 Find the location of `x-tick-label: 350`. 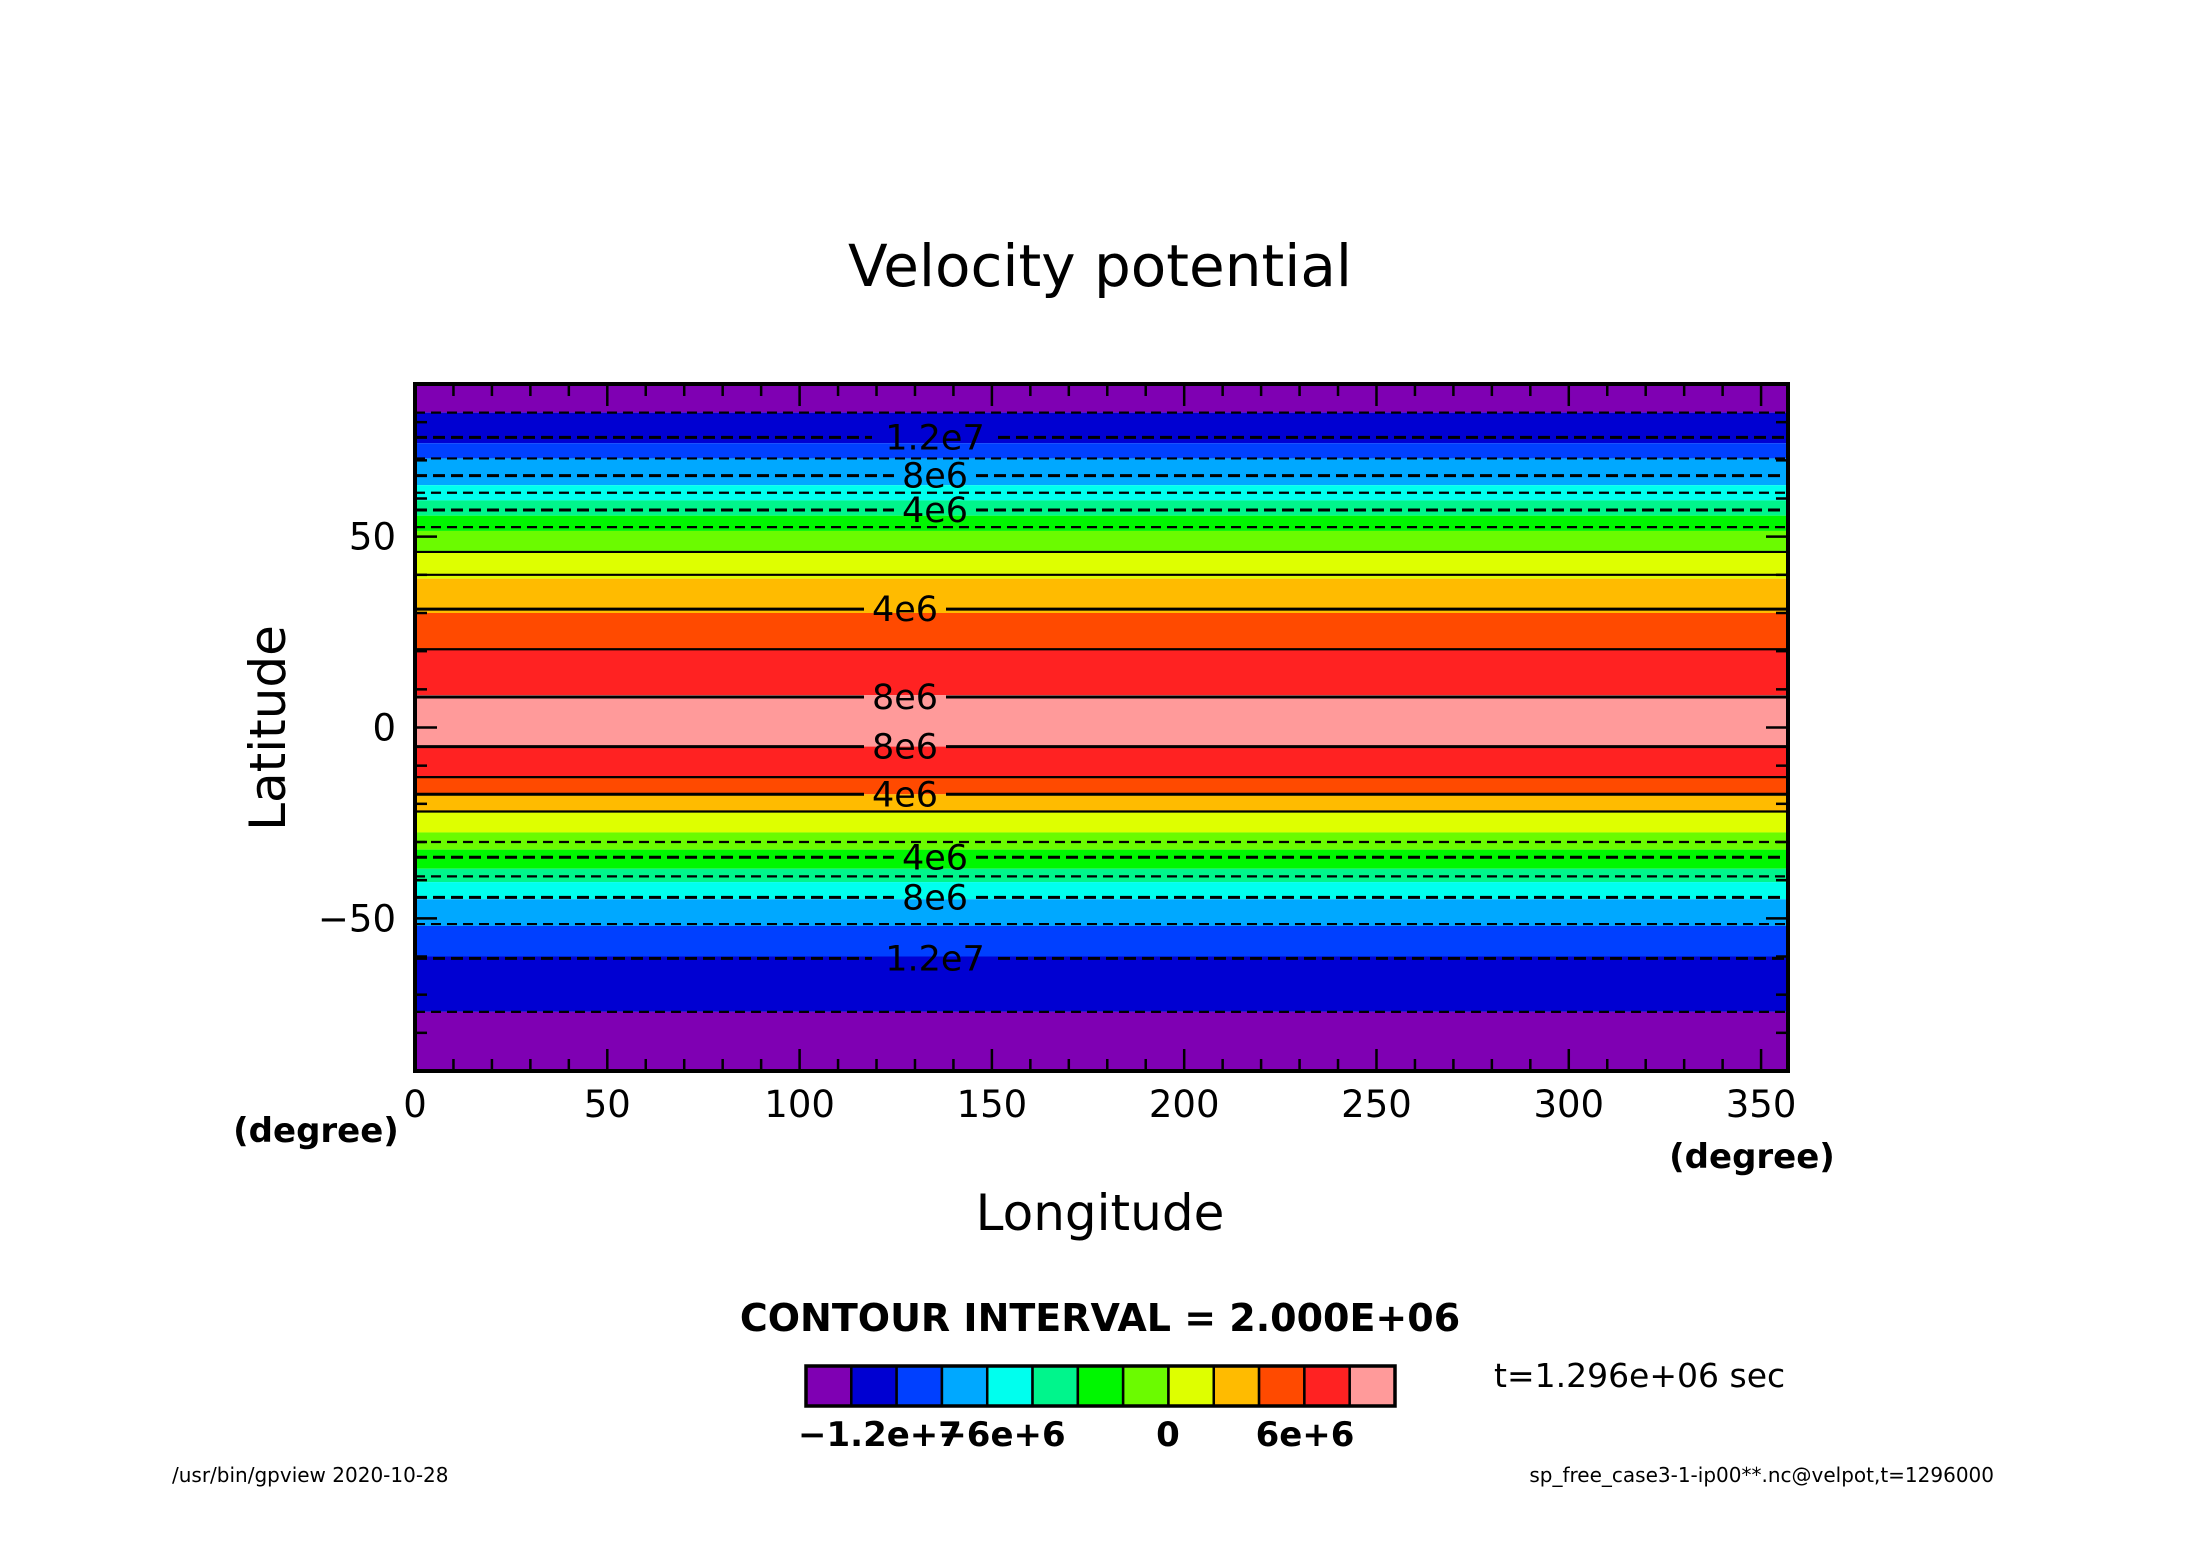

x-tick-label: 350 is located at coordinates (1761, 1104).